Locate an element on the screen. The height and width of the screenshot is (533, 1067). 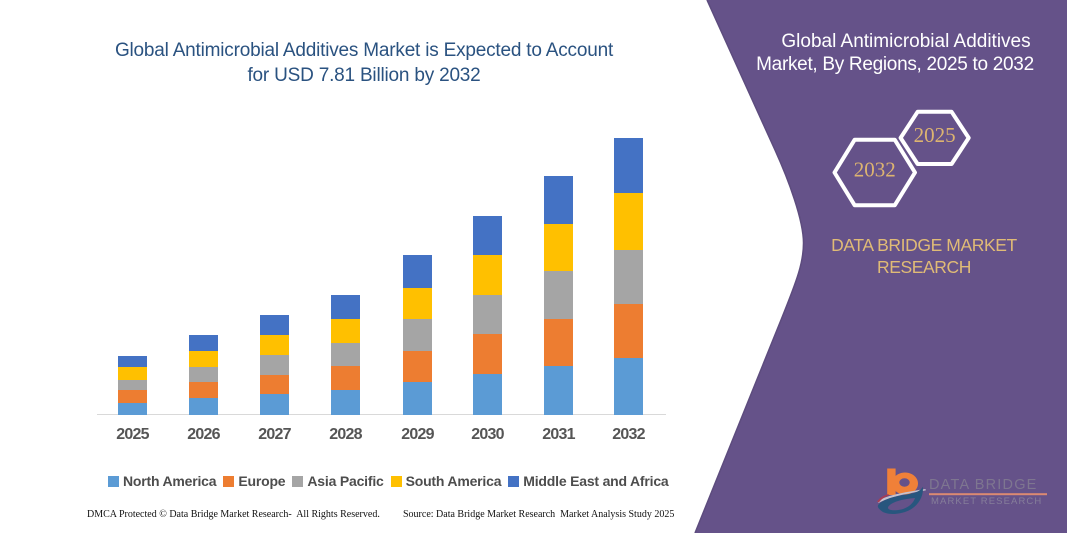
svg-text: 2032 is located at coordinates (875, 170).